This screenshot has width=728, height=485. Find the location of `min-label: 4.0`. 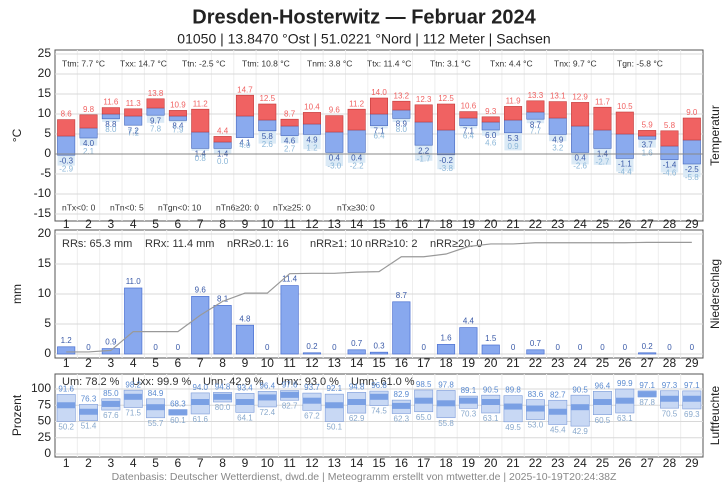

min-label: 4.0 is located at coordinates (89, 143).